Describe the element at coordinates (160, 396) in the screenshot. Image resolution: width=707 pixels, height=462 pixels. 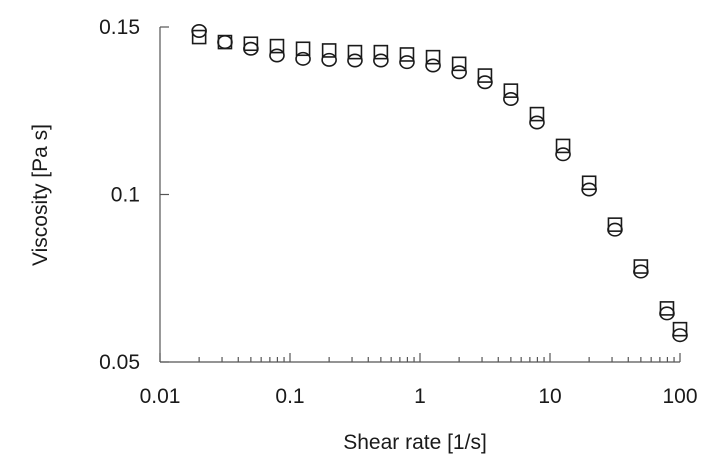
I see `x-tick-label: 0.01` at that location.